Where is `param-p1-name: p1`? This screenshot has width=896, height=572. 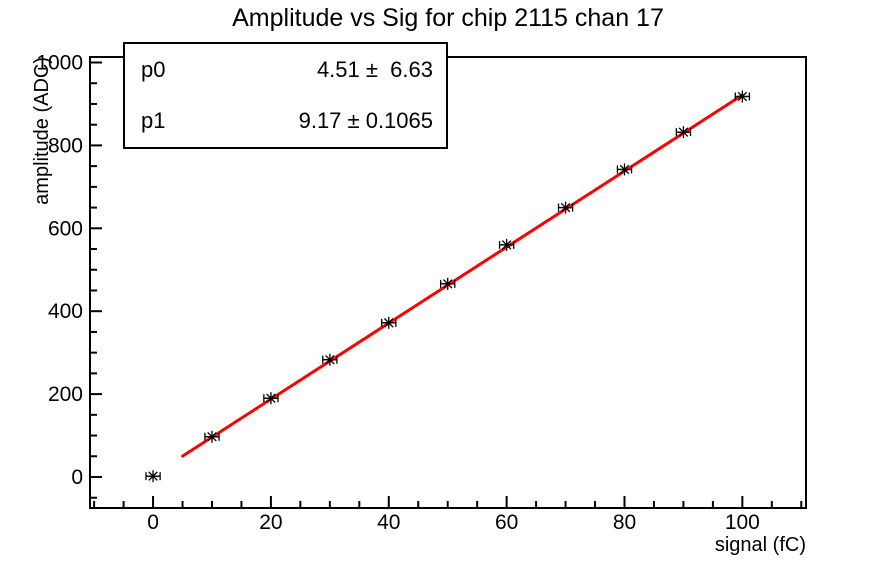 param-p1-name: p1 is located at coordinates (153, 121).